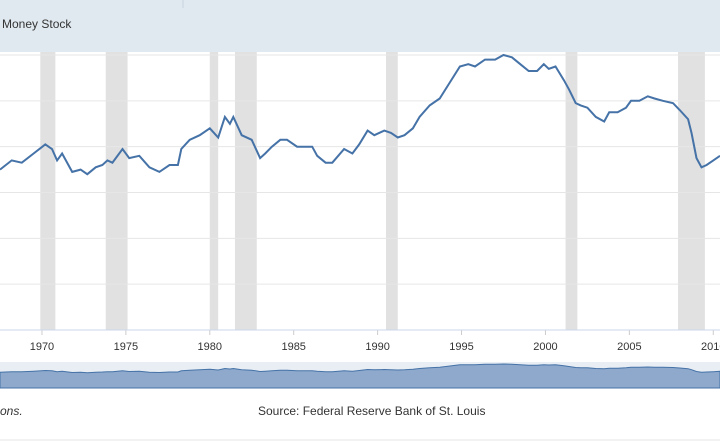 This screenshot has width=720, height=447. What do you see at coordinates (710, 347) in the screenshot?
I see `x-tick-label: 2010` at bounding box center [710, 347].